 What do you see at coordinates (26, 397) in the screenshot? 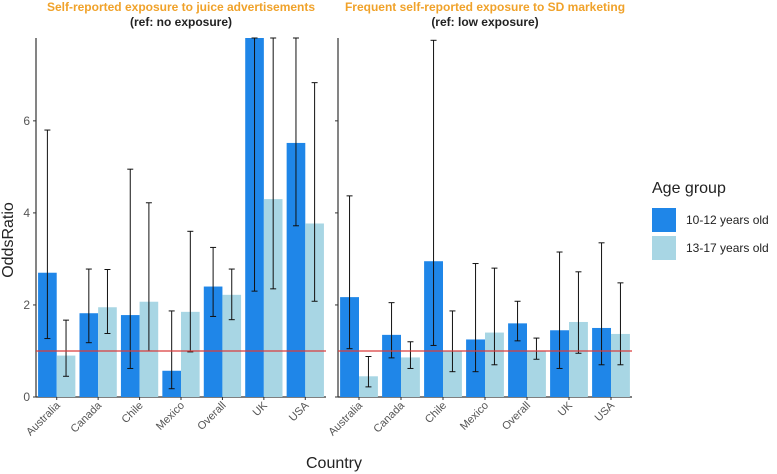
I see `y-tick-label-0: 0` at bounding box center [26, 397].